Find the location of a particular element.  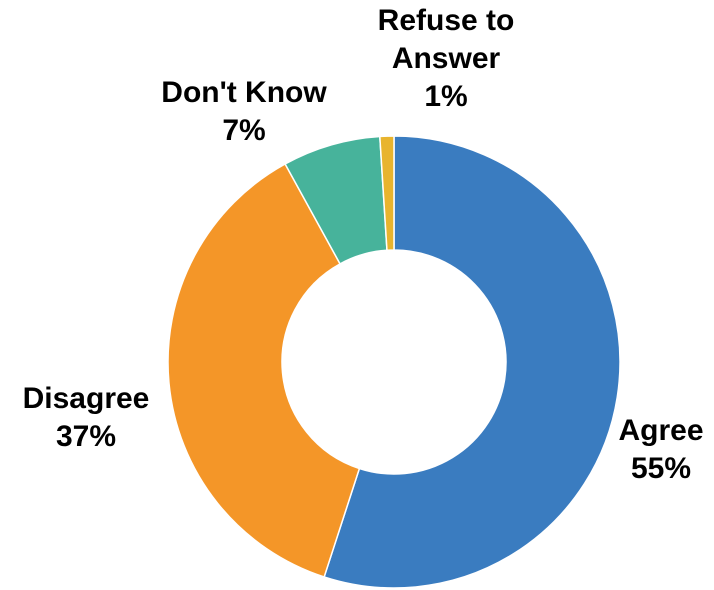

data-label-name: Answer is located at coordinates (446, 58).